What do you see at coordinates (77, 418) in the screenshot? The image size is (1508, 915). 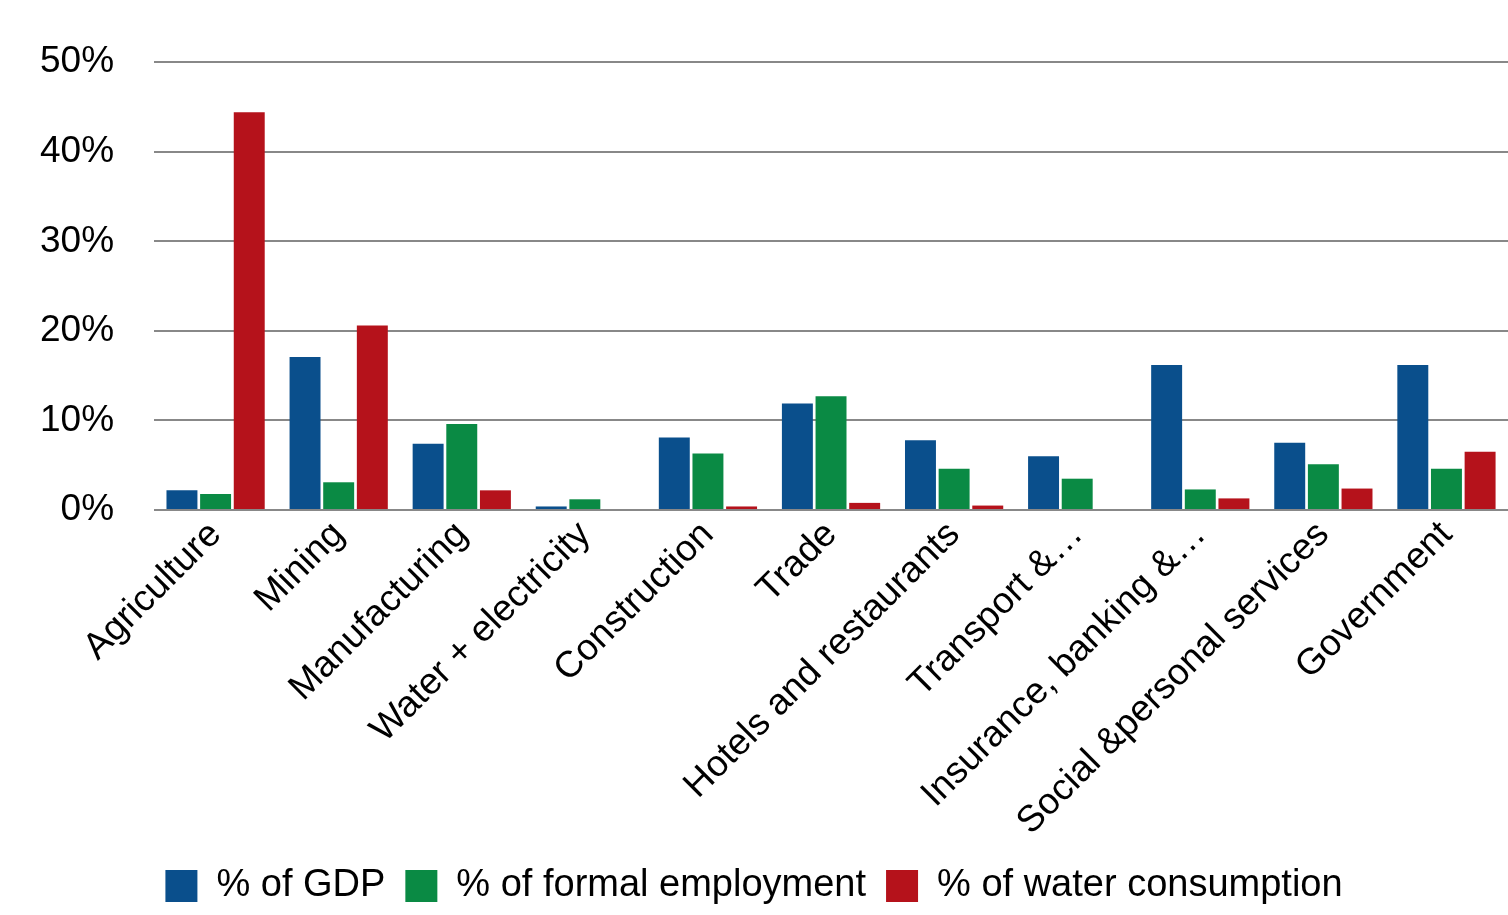 I see `y-tick-label: 10%` at bounding box center [77, 418].